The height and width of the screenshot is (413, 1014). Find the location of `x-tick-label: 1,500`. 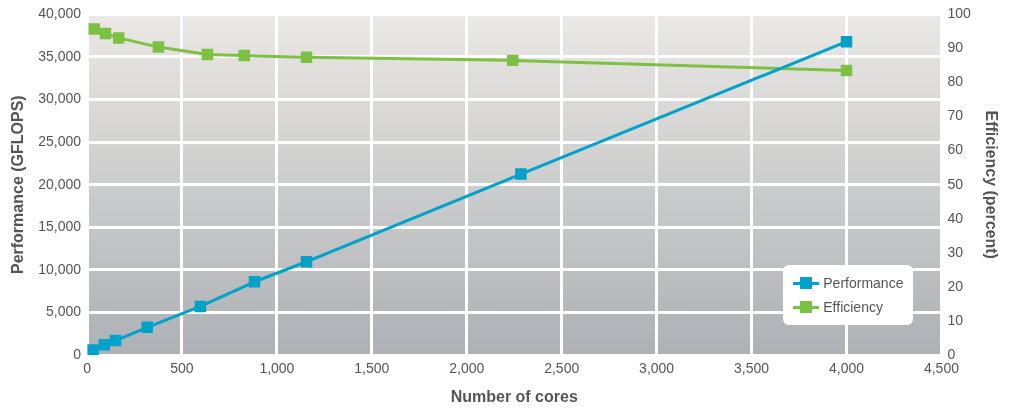

x-tick-label: 1,500 is located at coordinates (372, 368).